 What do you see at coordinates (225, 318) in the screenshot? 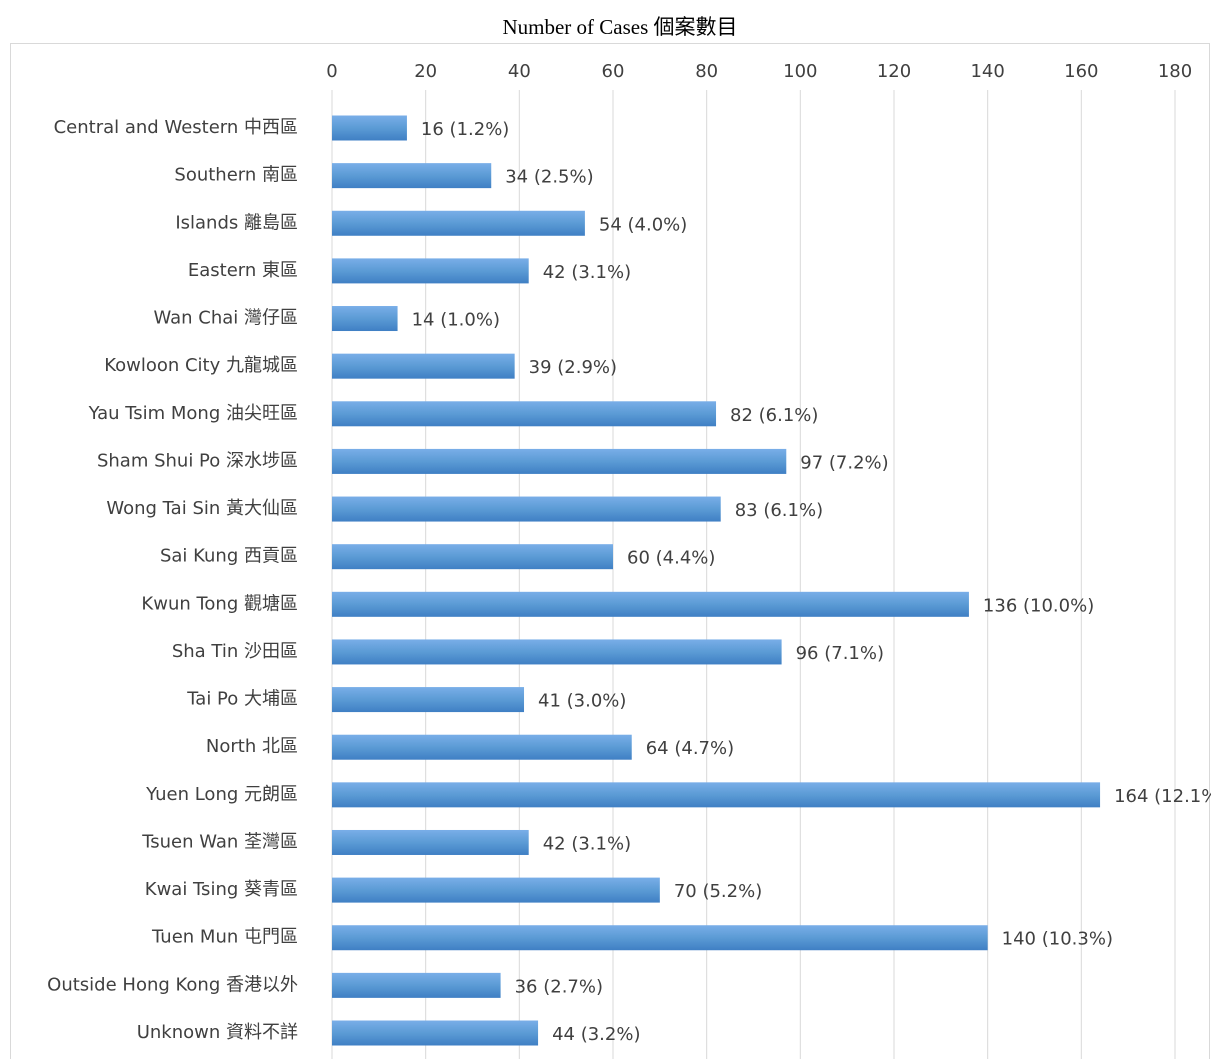
I see `y-tick-label: Wan Chai 灣仔區` at bounding box center [225, 318].